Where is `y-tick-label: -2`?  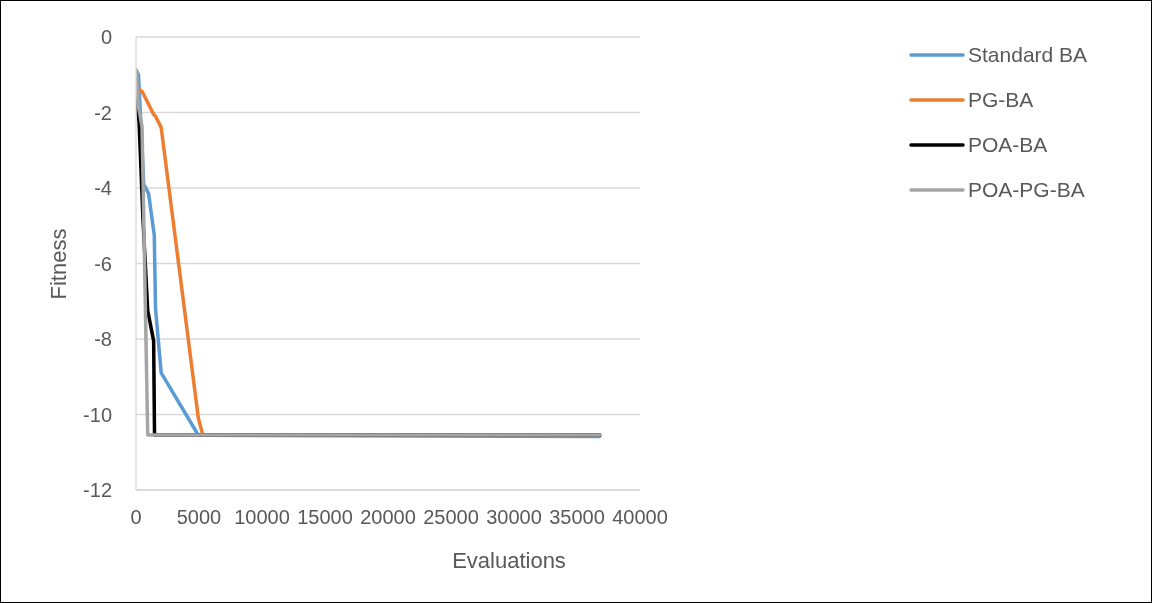 y-tick-label: -2 is located at coordinates (103, 112).